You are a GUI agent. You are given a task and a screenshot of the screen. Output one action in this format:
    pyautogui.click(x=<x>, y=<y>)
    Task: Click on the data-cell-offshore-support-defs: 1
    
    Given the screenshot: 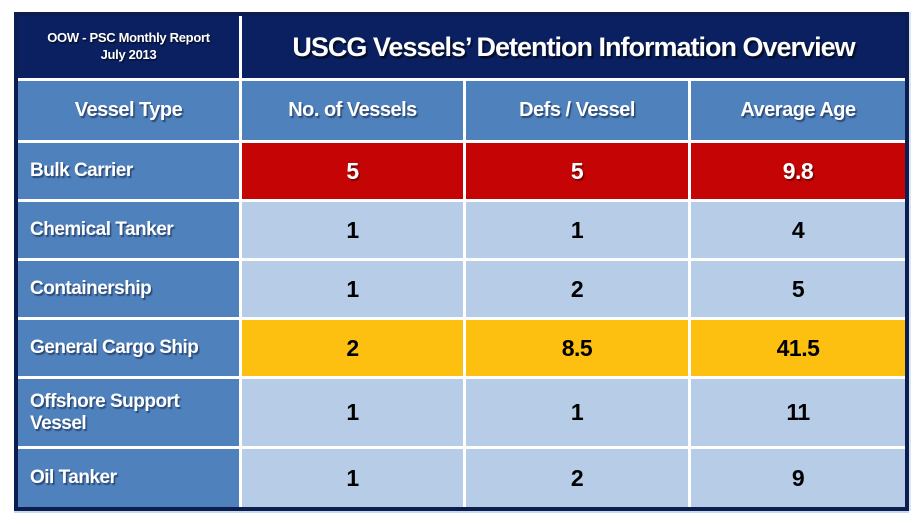 What is the action you would take?
    pyautogui.click(x=577, y=412)
    